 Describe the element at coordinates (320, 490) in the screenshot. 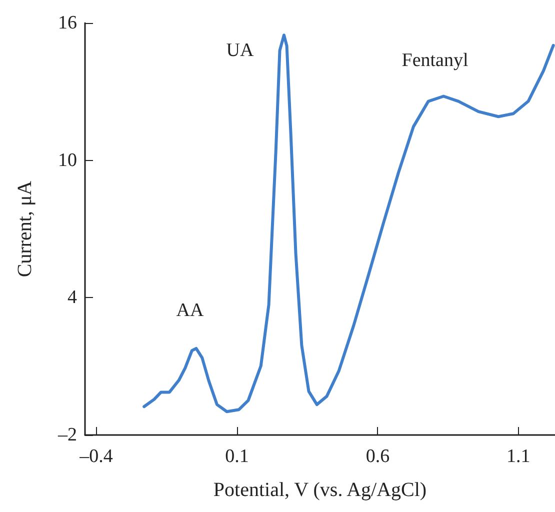

I see `x-axis-title: Potential, V (vs. Ag/AgCl)` at that location.